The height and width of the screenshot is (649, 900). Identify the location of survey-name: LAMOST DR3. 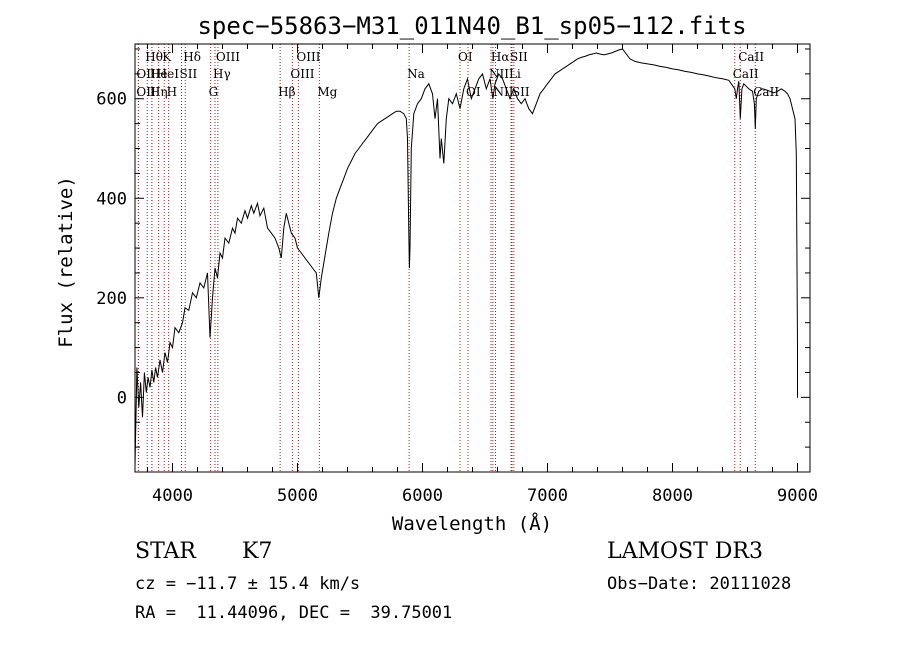
(685, 551).